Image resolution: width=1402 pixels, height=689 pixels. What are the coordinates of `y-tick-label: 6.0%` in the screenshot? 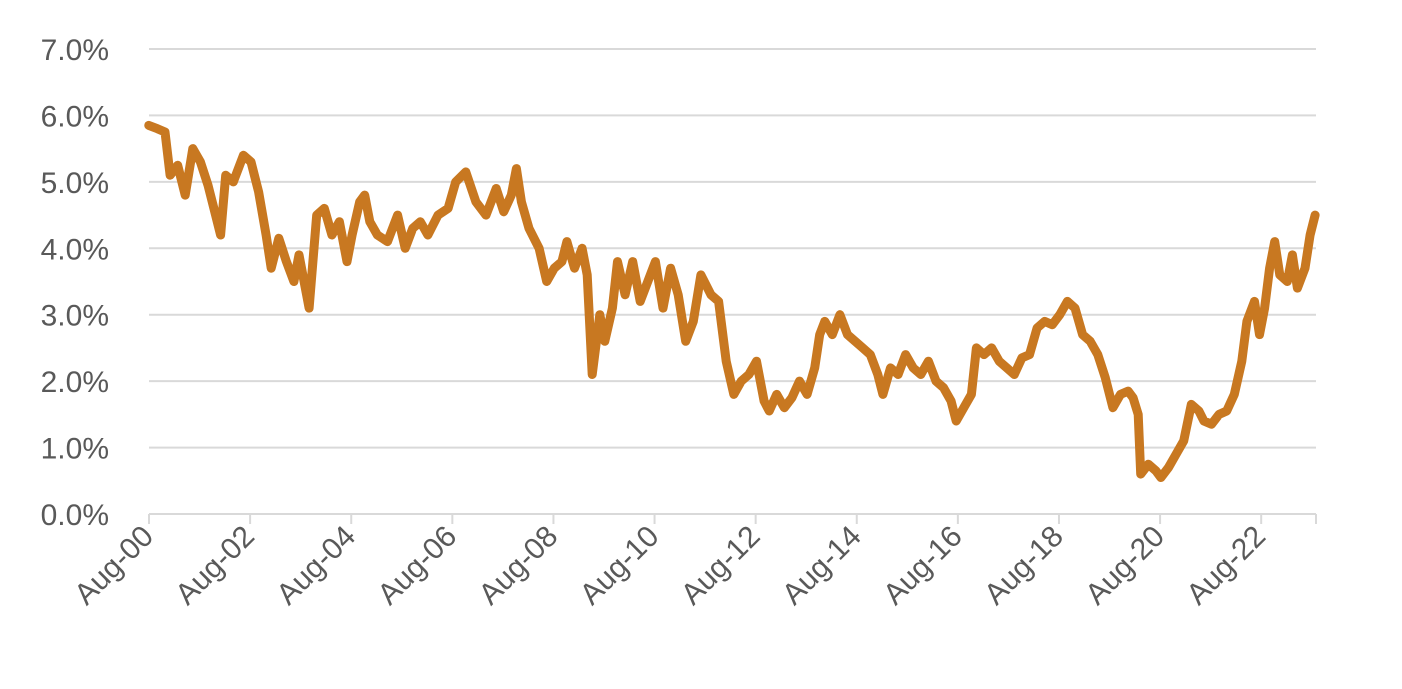 It's located at (75, 116).